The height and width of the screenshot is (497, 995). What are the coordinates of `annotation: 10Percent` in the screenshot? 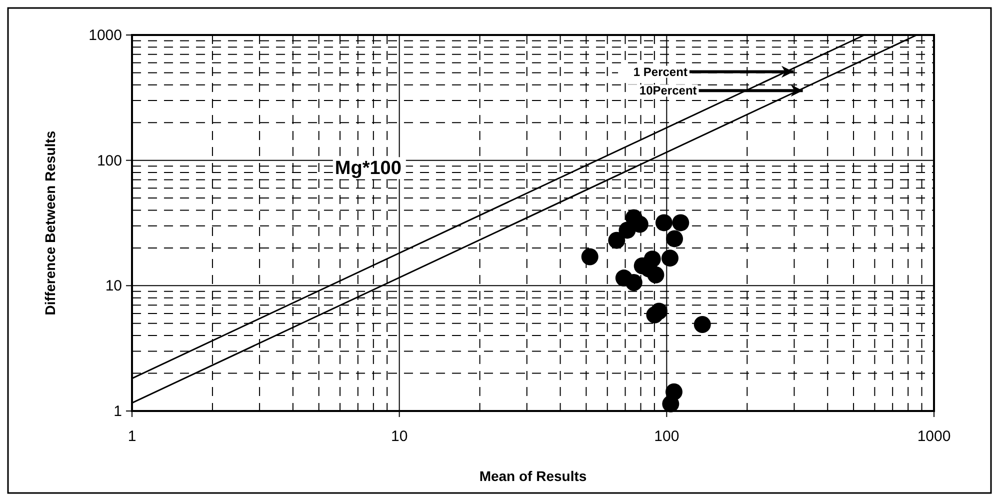 It's located at (668, 91).